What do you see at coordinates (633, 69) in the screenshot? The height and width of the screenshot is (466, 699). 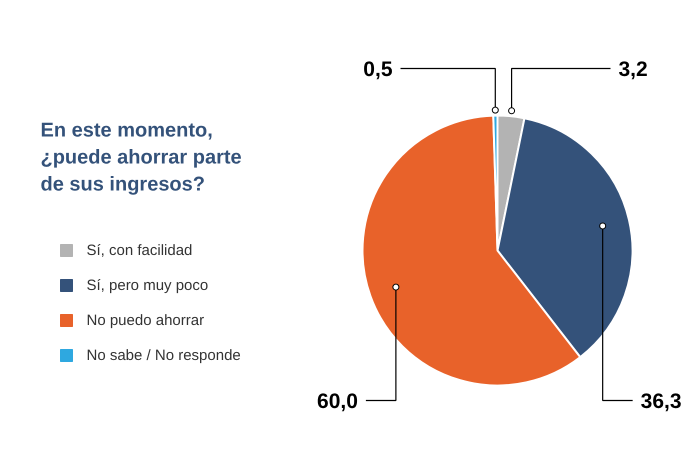 I see `data-label: 3,2` at bounding box center [633, 69].